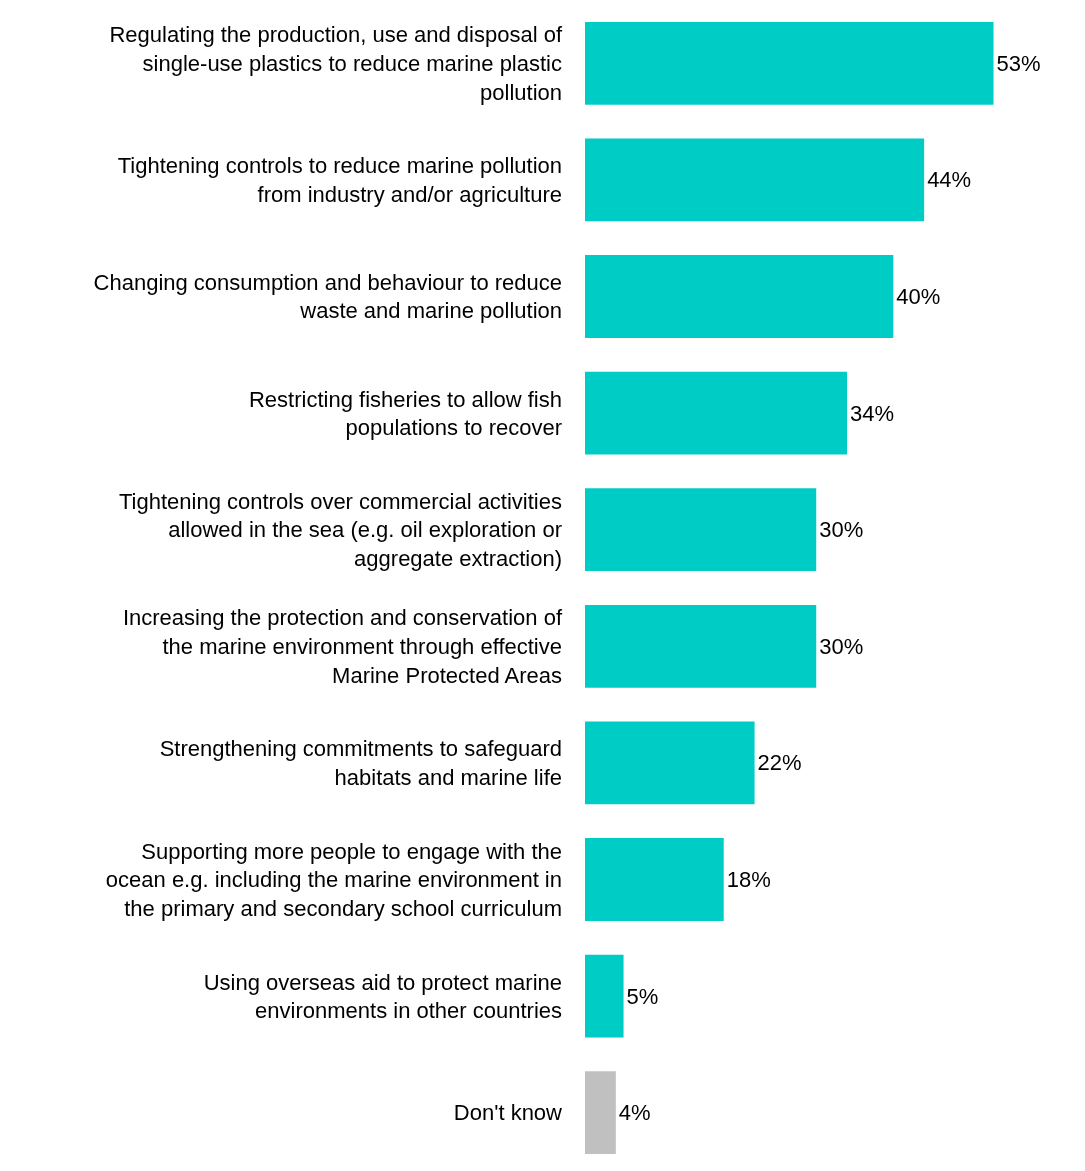 This screenshot has width=1085, height=1171. What do you see at coordinates (342, 646) in the screenshot?
I see `y-tick-label: Increasing the protection and conservation of the marine environment through effective Marine Protected Areas` at bounding box center [342, 646].